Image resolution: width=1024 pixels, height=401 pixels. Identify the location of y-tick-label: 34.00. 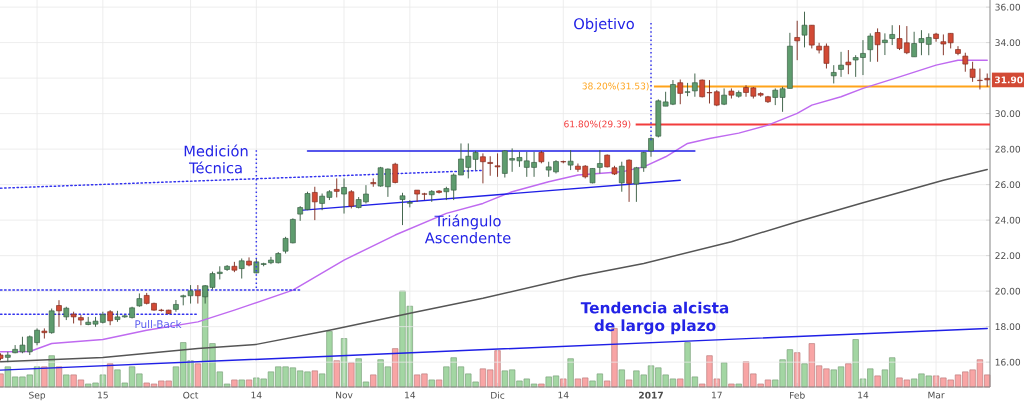
(1008, 43).